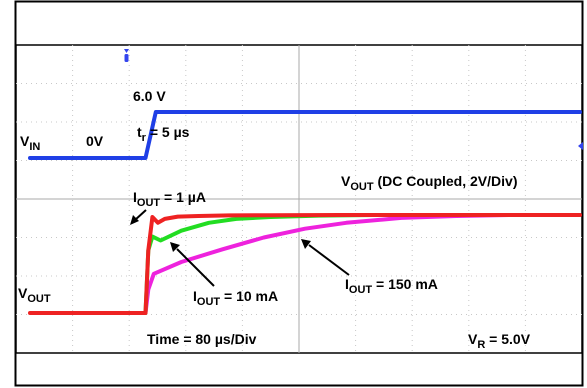 The width and height of the screenshot is (587, 388). Describe the element at coordinates (140, 215) in the screenshot. I see `arrow-iout-1ua` at that location.